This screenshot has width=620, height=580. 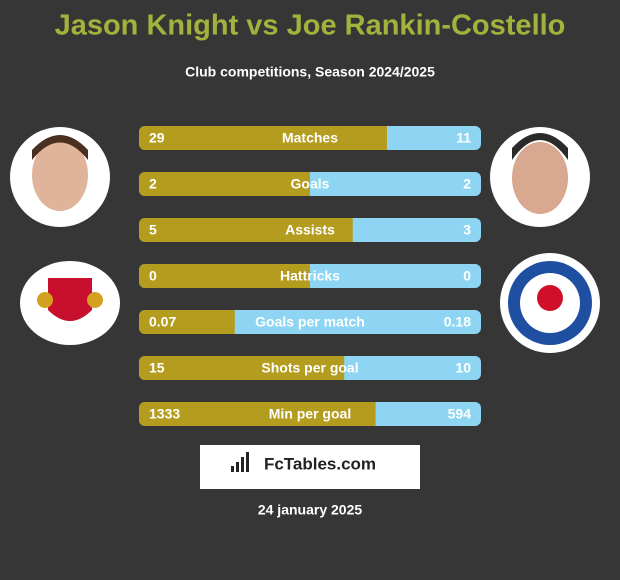 I want to click on right-value: 0, so click(x=467, y=276).